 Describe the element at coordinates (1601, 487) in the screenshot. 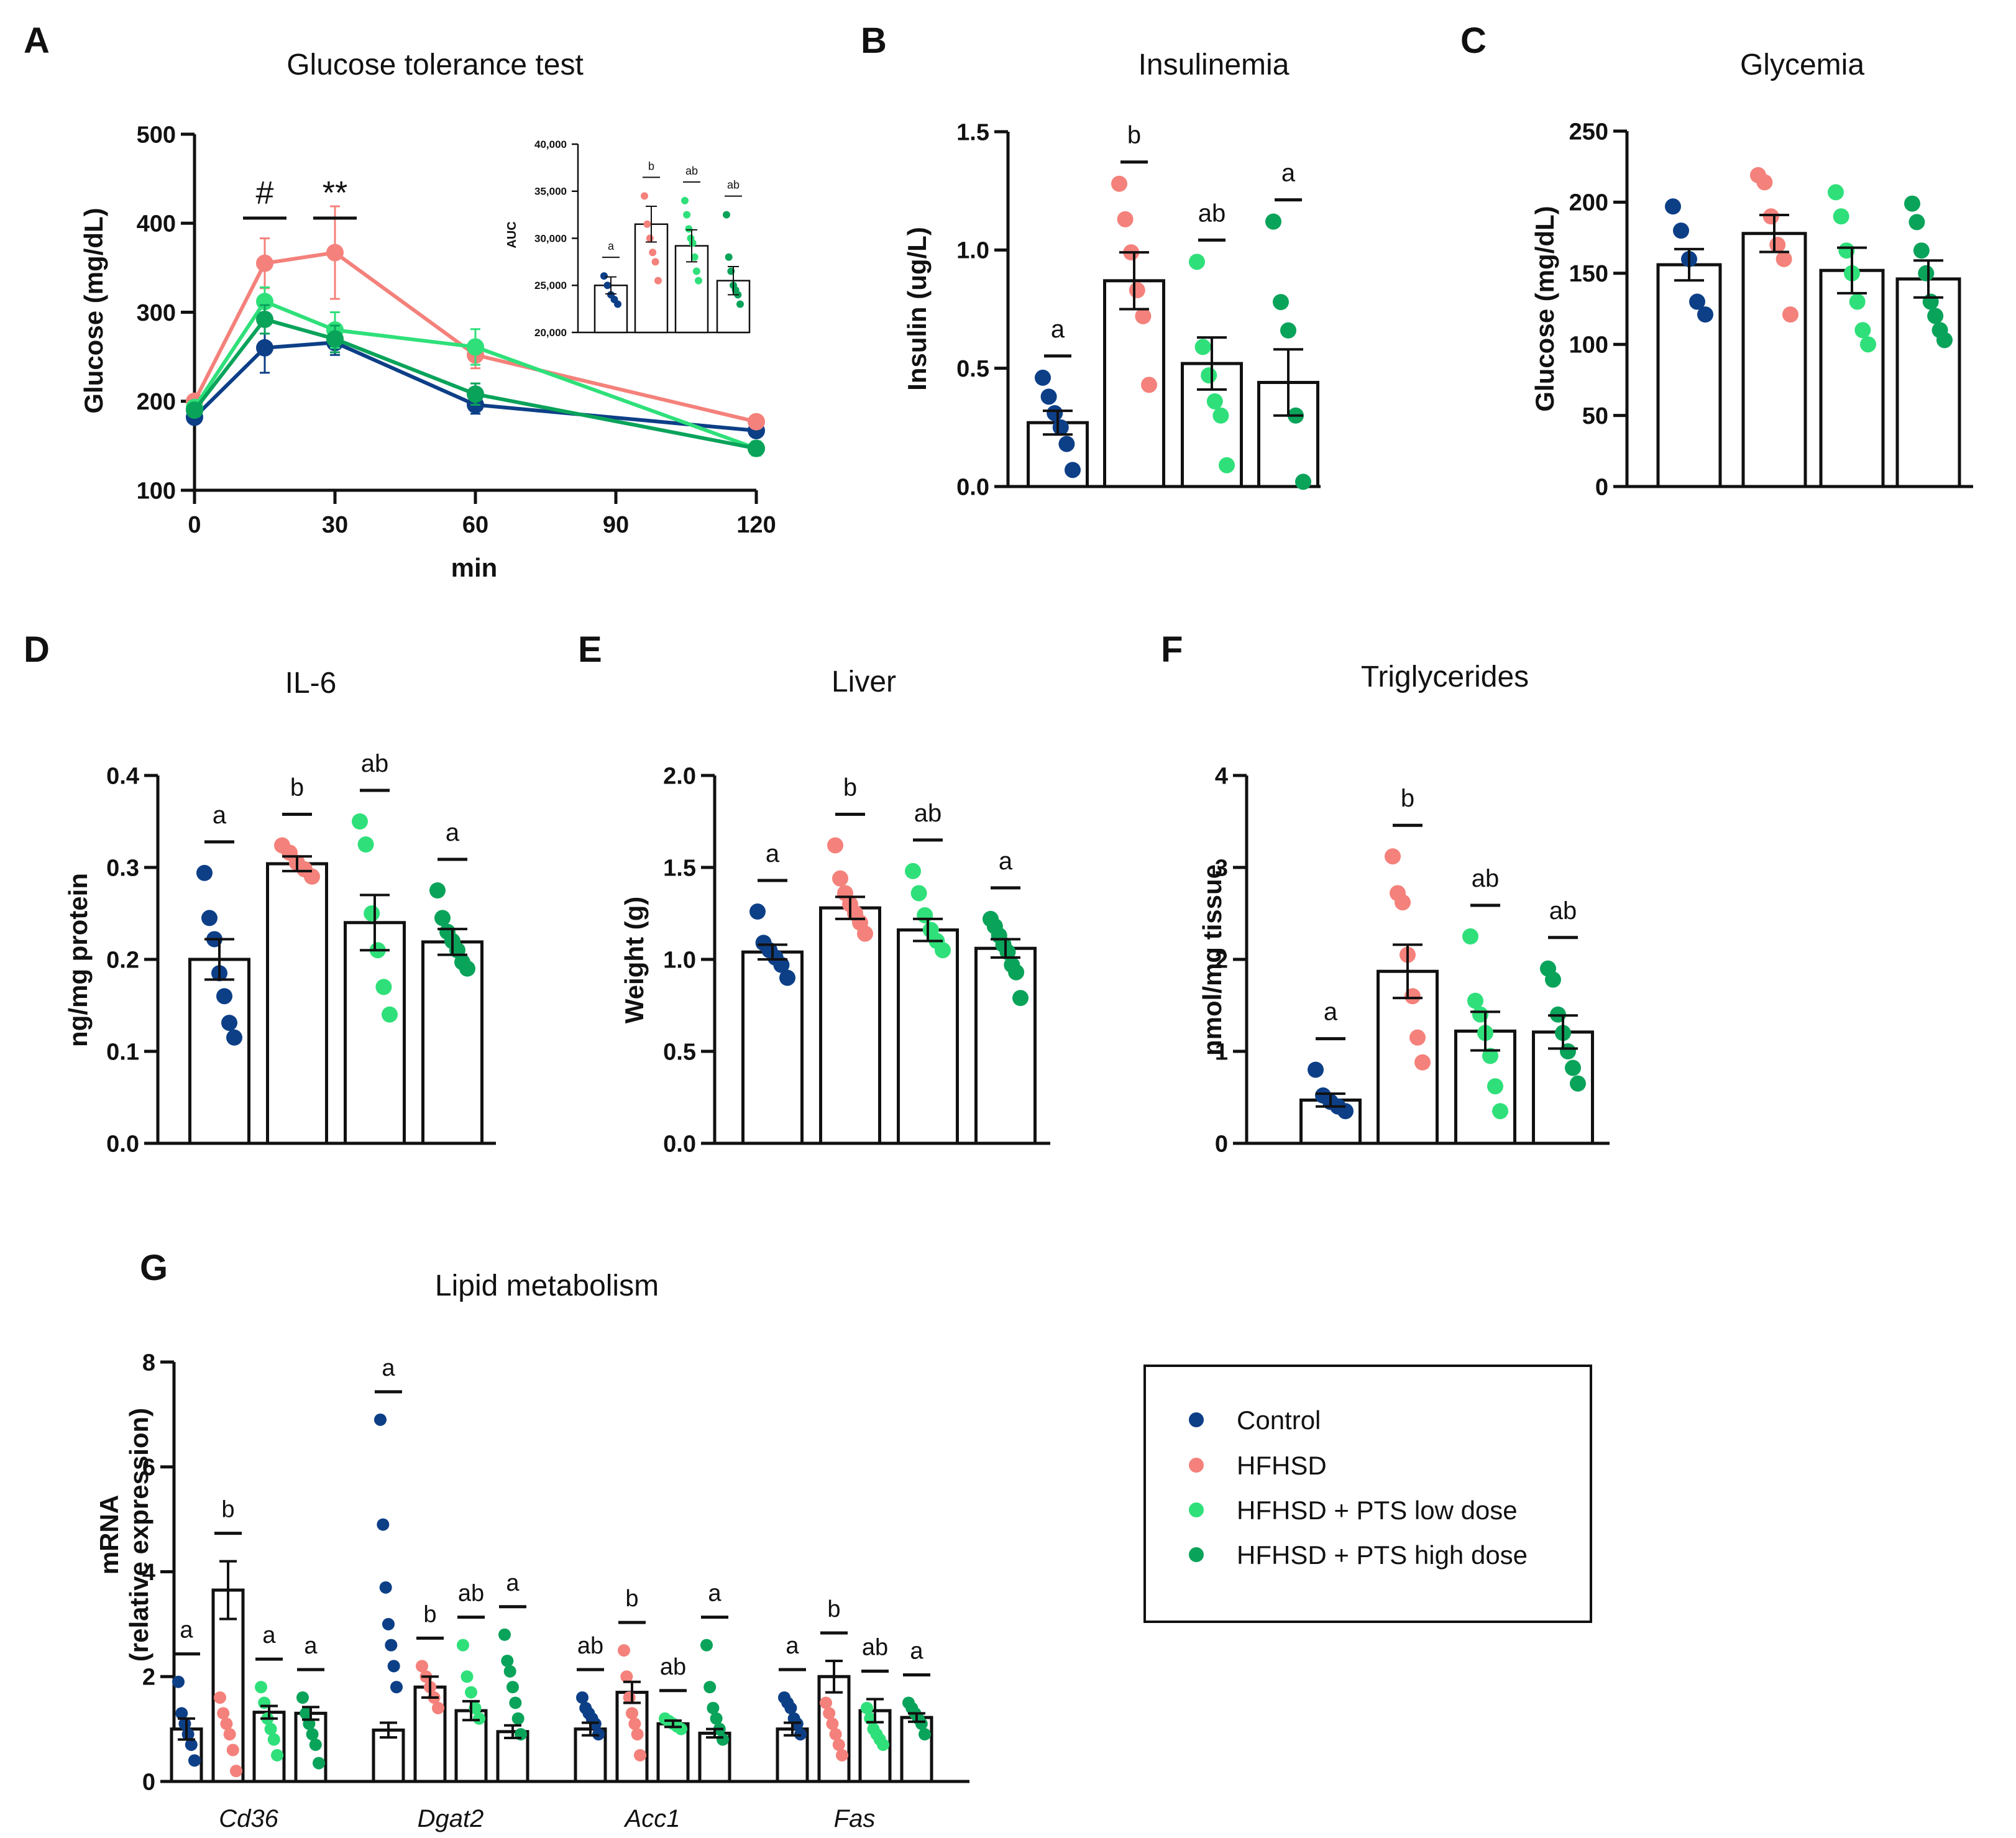

I see `y-tick-label: 0` at that location.